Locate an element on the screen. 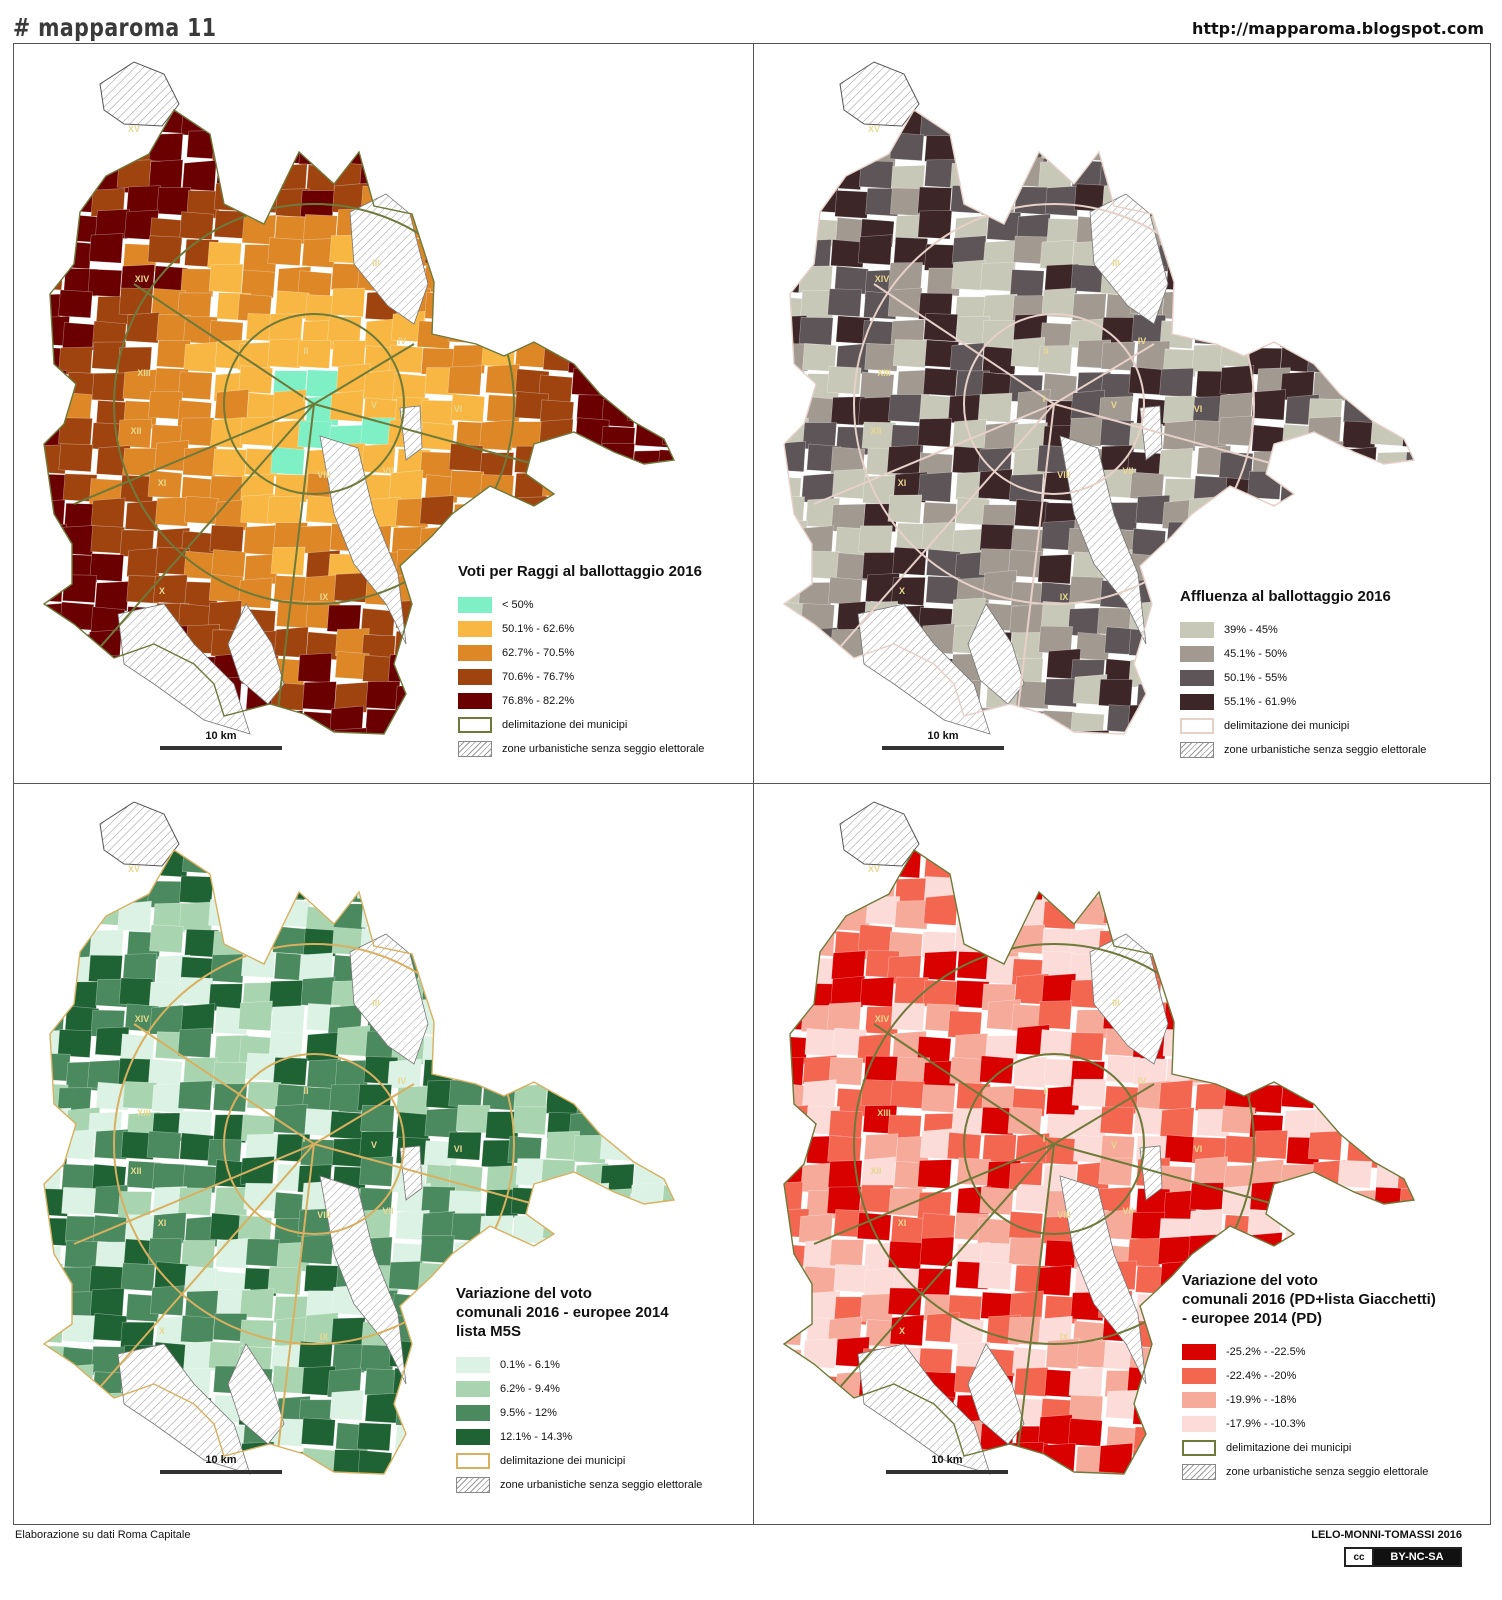  legend-item-border: delimitazione dei municipi is located at coordinates (603, 725).